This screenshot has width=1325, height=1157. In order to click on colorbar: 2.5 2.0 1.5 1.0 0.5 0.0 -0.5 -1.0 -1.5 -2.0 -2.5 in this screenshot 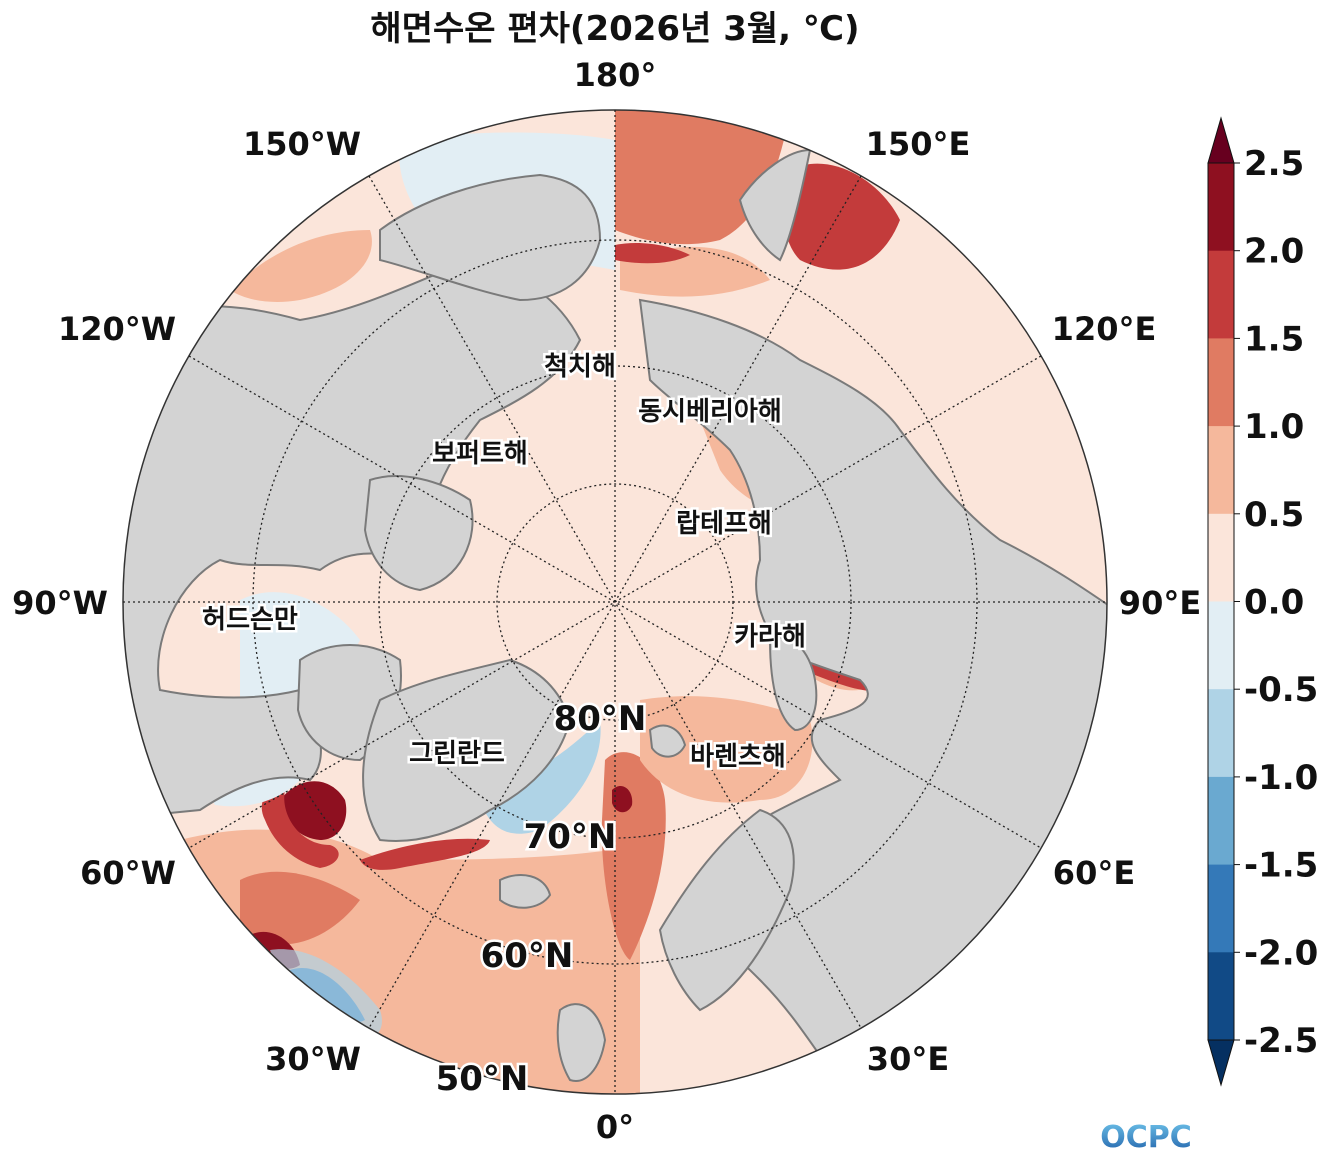, I will do `click(1262, 601)`.